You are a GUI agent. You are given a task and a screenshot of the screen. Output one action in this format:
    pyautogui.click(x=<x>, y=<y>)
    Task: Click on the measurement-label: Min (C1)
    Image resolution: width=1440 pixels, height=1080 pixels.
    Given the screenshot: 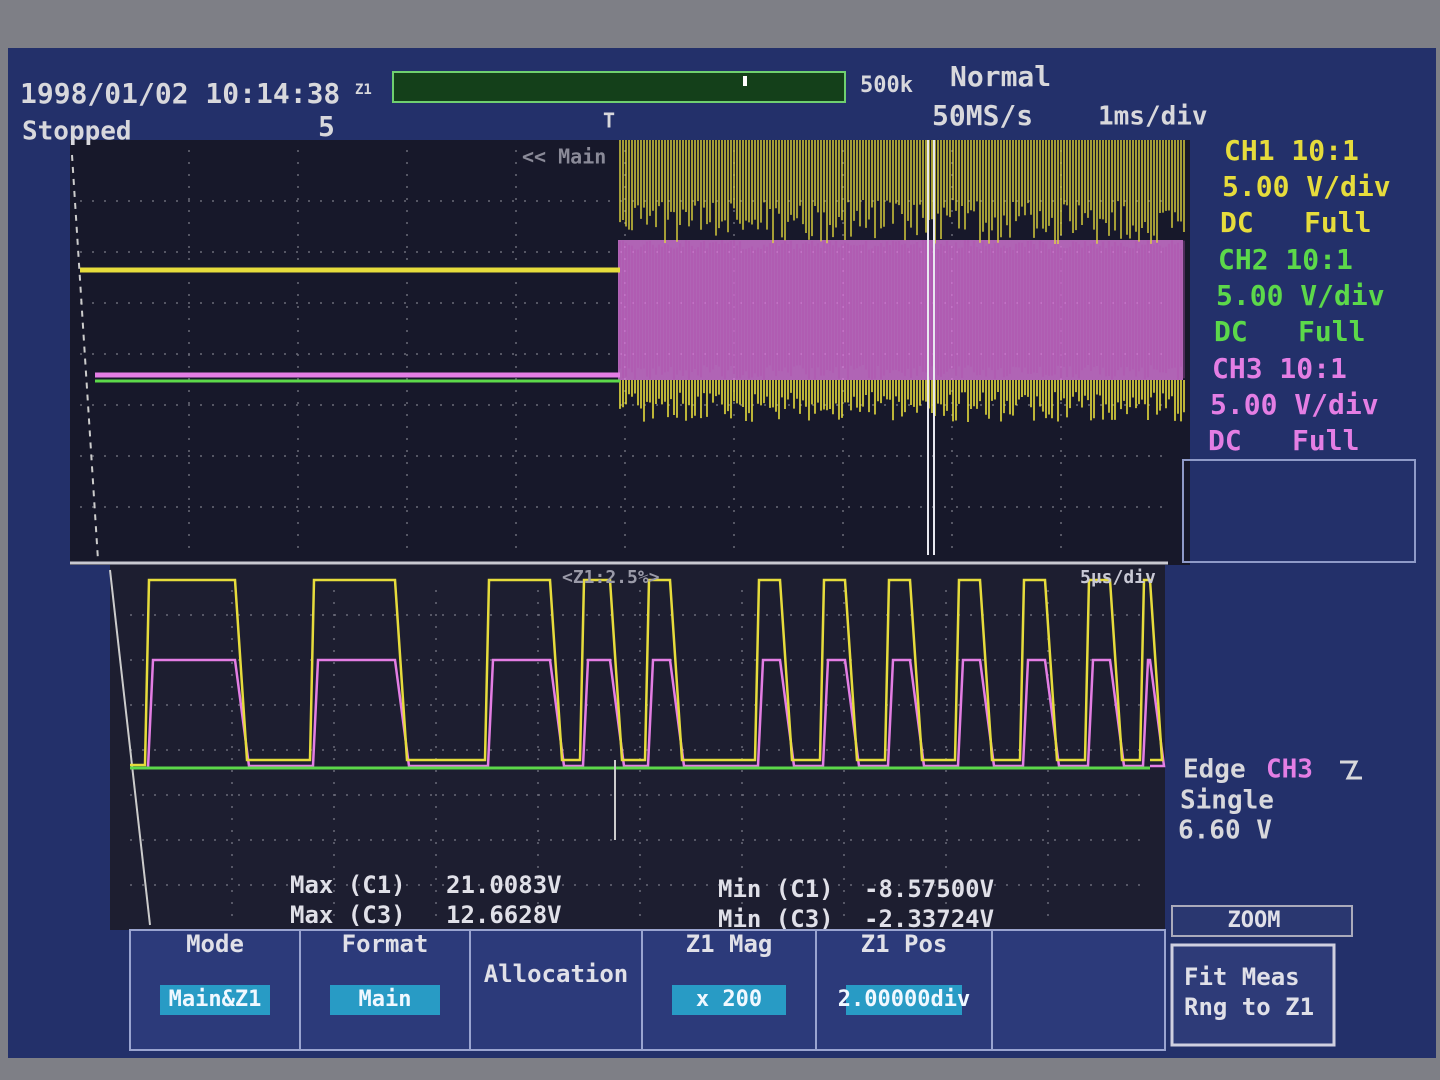 What is the action you would take?
    pyautogui.click(x=776, y=889)
    